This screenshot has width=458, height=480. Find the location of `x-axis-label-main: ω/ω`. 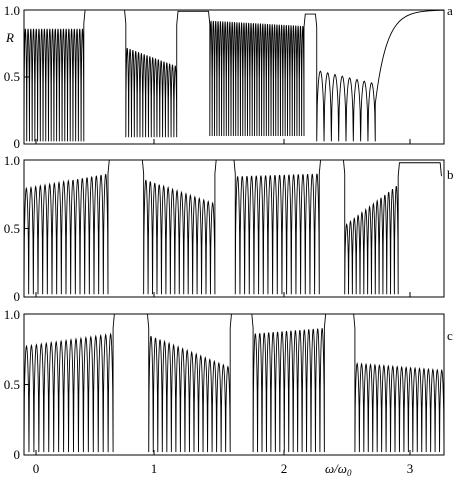

x-axis-label-main: ω/ω is located at coordinates (336, 468).